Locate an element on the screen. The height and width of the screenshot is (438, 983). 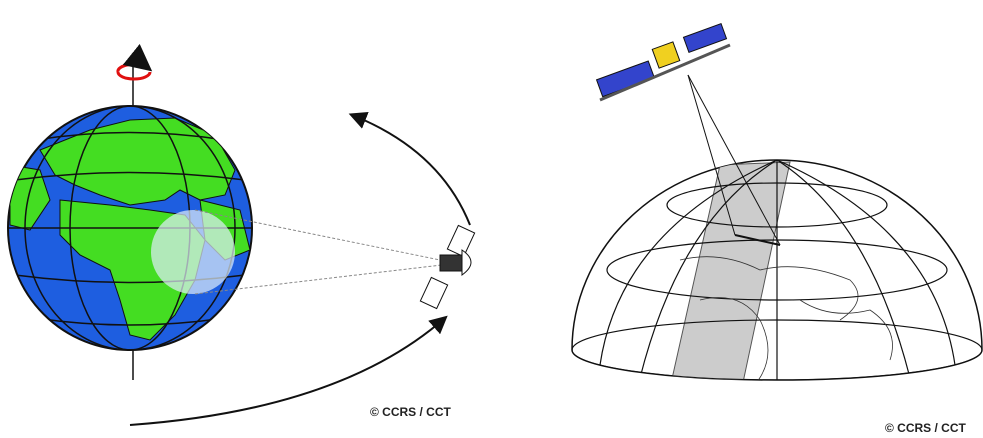
geo-satellite is located at coordinates (447, 267).